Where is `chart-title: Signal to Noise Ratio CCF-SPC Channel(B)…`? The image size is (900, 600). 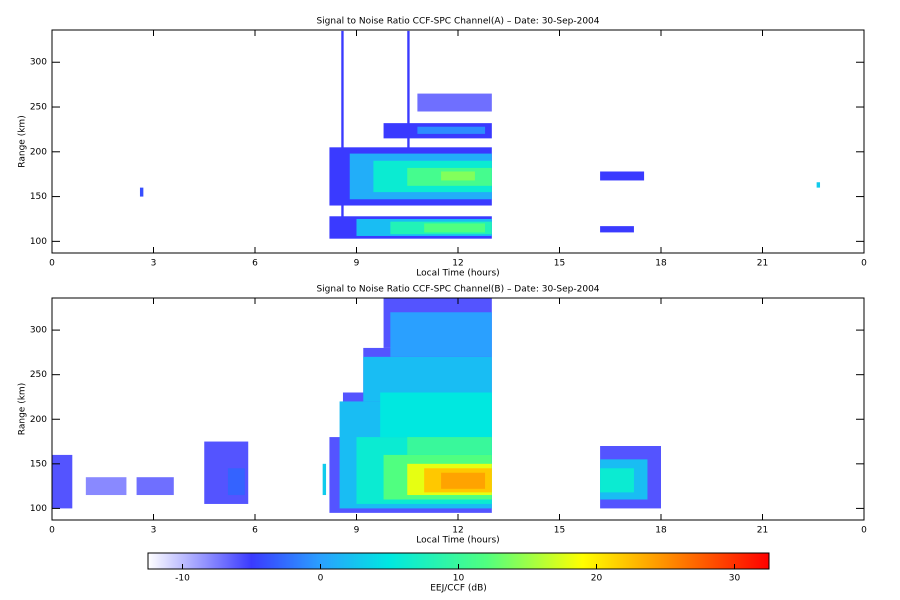 chart-title: Signal to Noise Ratio CCF-SPC Channel(B)… is located at coordinates (457, 290).